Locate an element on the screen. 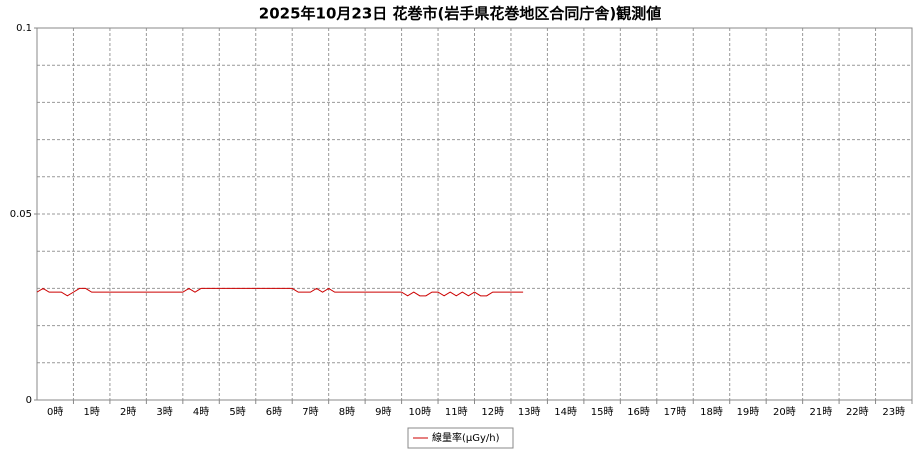 The image size is (920, 450). legend: 線量率(μGy/h) is located at coordinates (460, 438).